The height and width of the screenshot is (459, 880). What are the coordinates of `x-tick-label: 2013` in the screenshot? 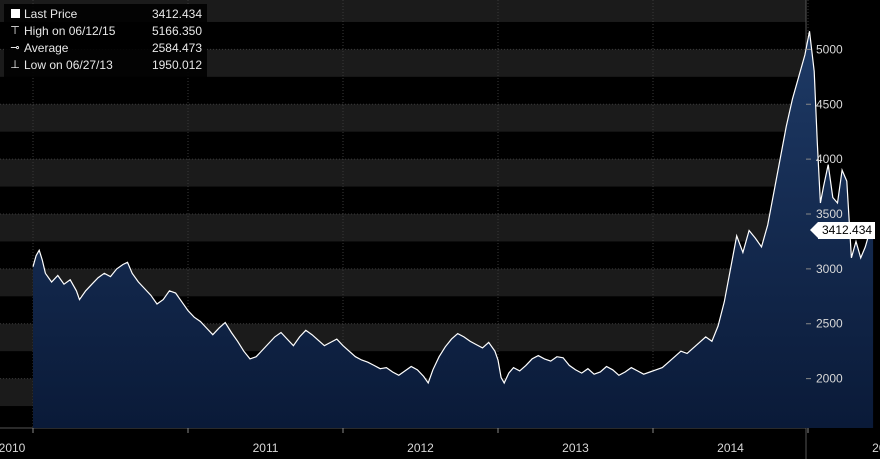 It's located at (575, 448).